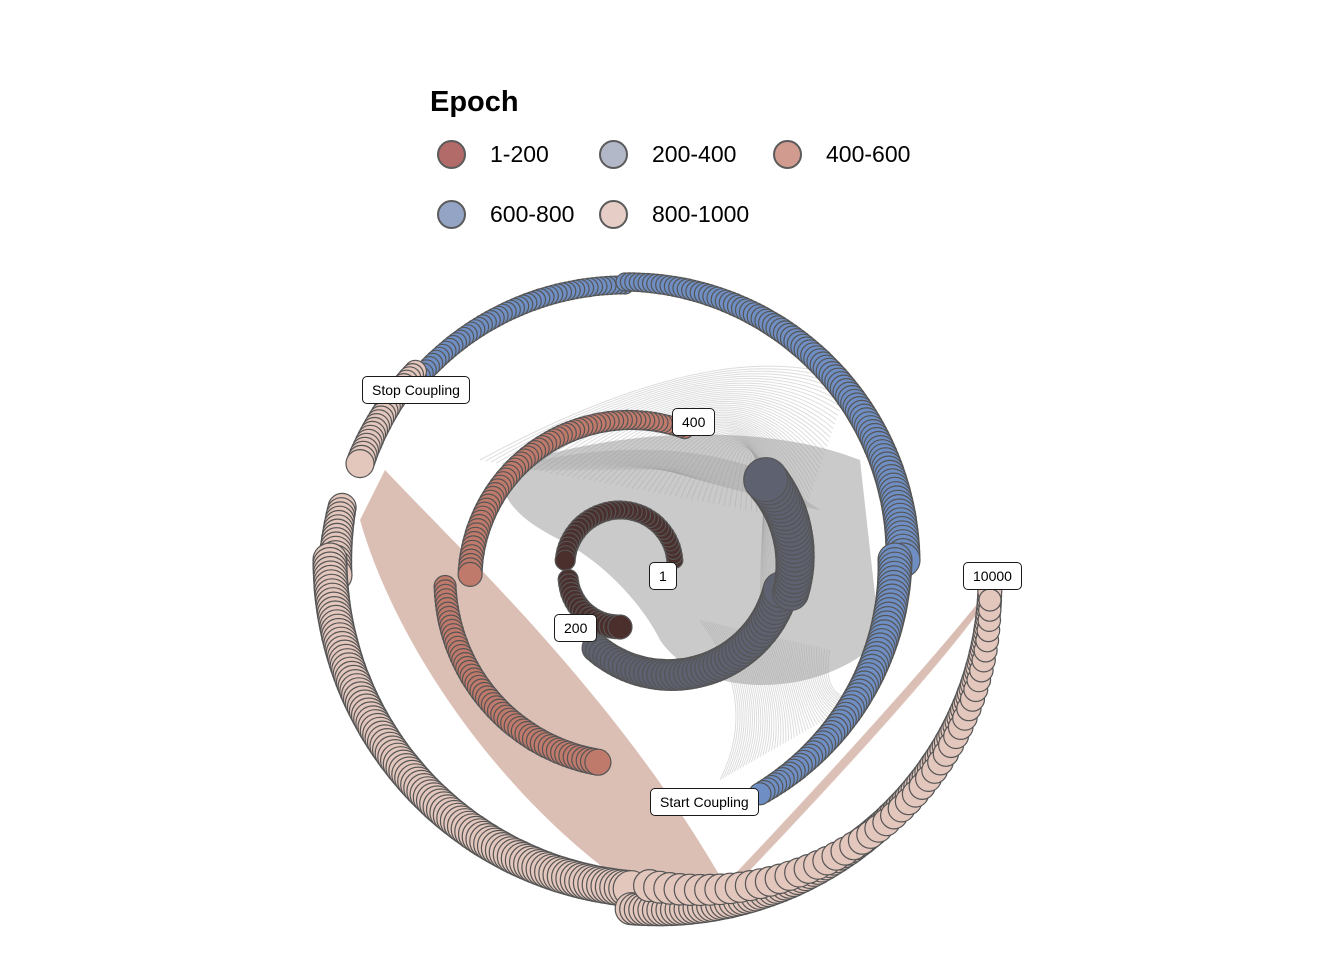  I want to click on legend-label: 800-1000, so click(701, 214).